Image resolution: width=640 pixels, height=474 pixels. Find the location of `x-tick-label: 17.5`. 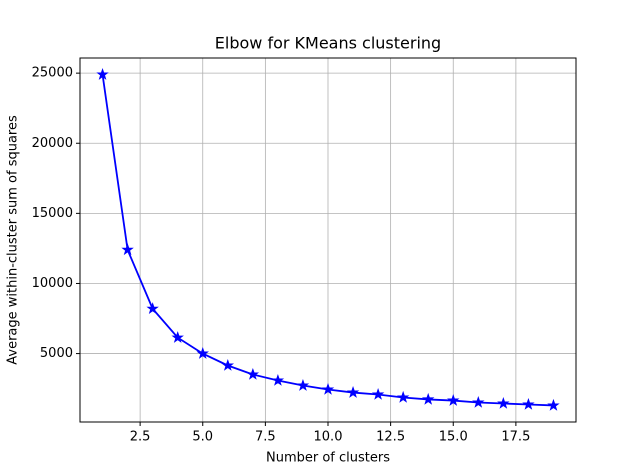

x-tick-label: 17.5 is located at coordinates (515, 437).